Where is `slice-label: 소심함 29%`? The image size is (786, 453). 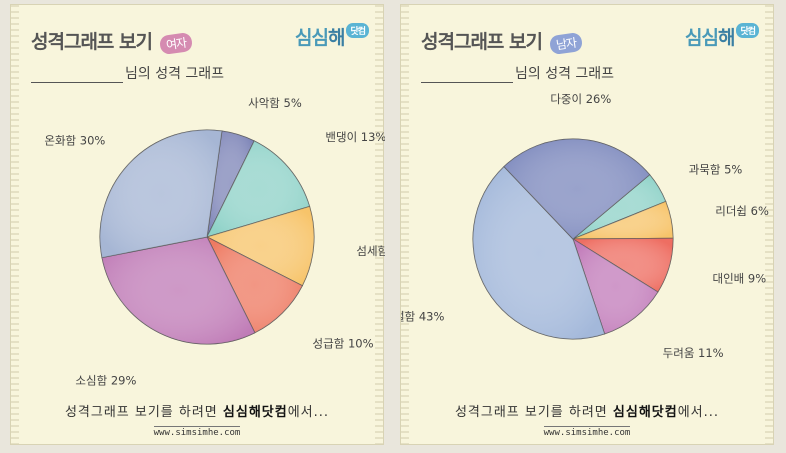
slice-label: 소심함 29% is located at coordinates (105, 381).